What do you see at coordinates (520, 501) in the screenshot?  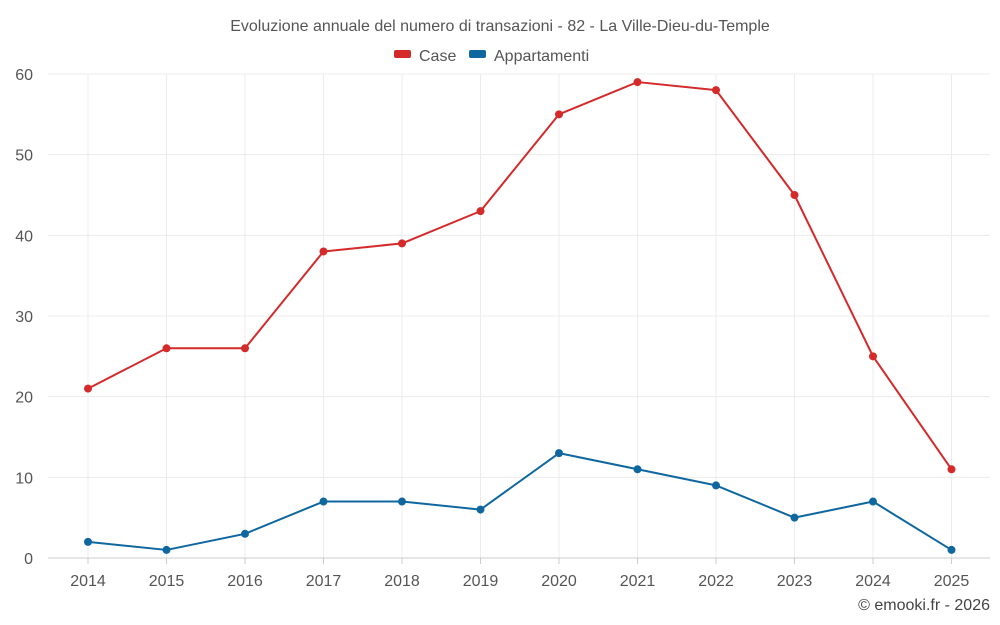 I see `series-line-appartamenti` at bounding box center [520, 501].